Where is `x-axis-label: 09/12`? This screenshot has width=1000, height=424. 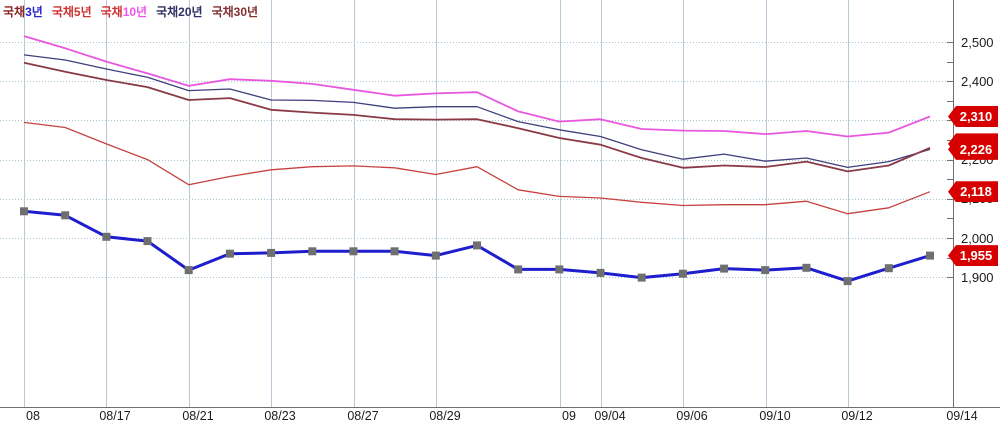 x-axis-label: 09/12 is located at coordinates (857, 416).